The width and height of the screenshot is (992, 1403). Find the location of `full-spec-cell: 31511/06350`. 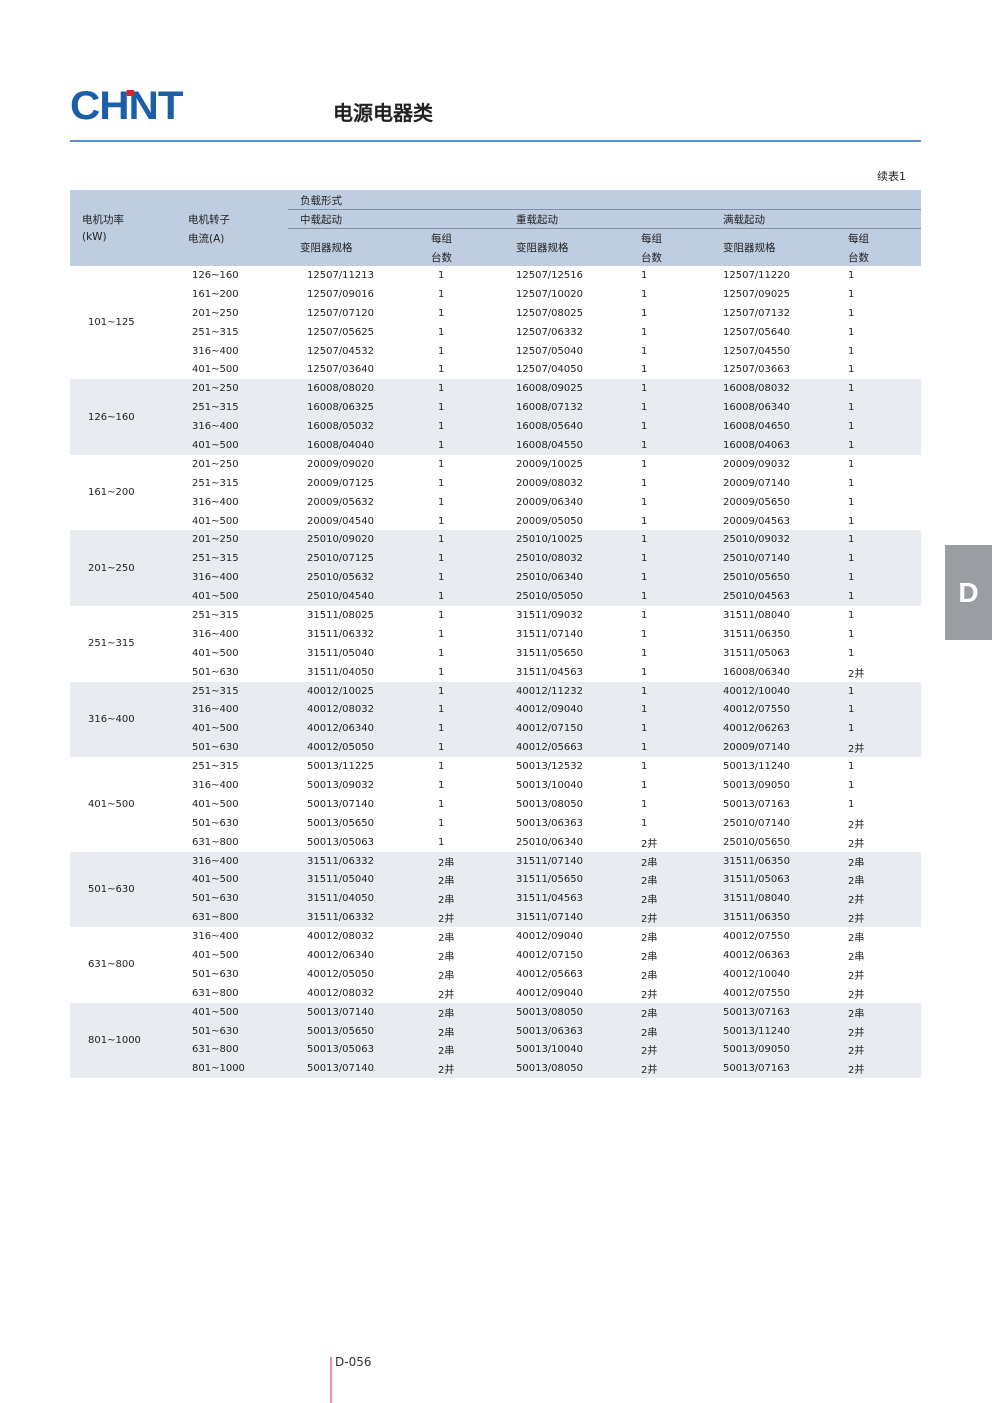

full-spec-cell: 31511/06350 is located at coordinates (772, 861).